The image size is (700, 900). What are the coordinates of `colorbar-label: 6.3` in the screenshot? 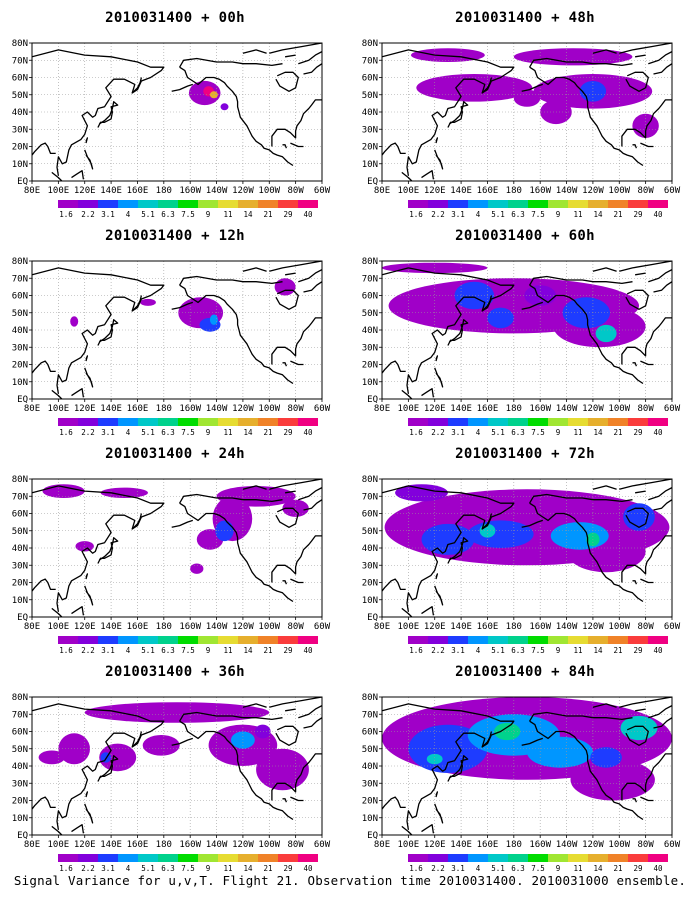 It's located at (168, 432).